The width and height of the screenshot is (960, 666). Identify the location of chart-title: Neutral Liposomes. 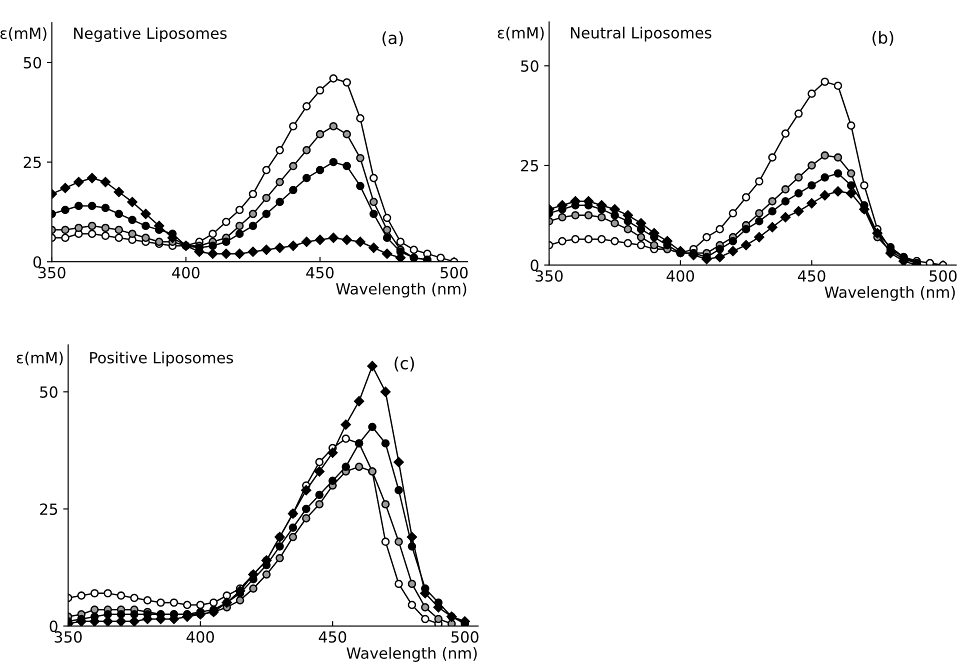
(641, 34).